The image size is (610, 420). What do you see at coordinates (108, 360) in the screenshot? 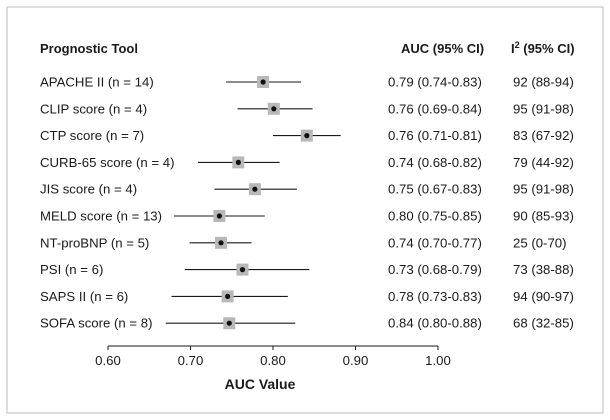
I see `x-tick-label: 0.60` at bounding box center [108, 360].